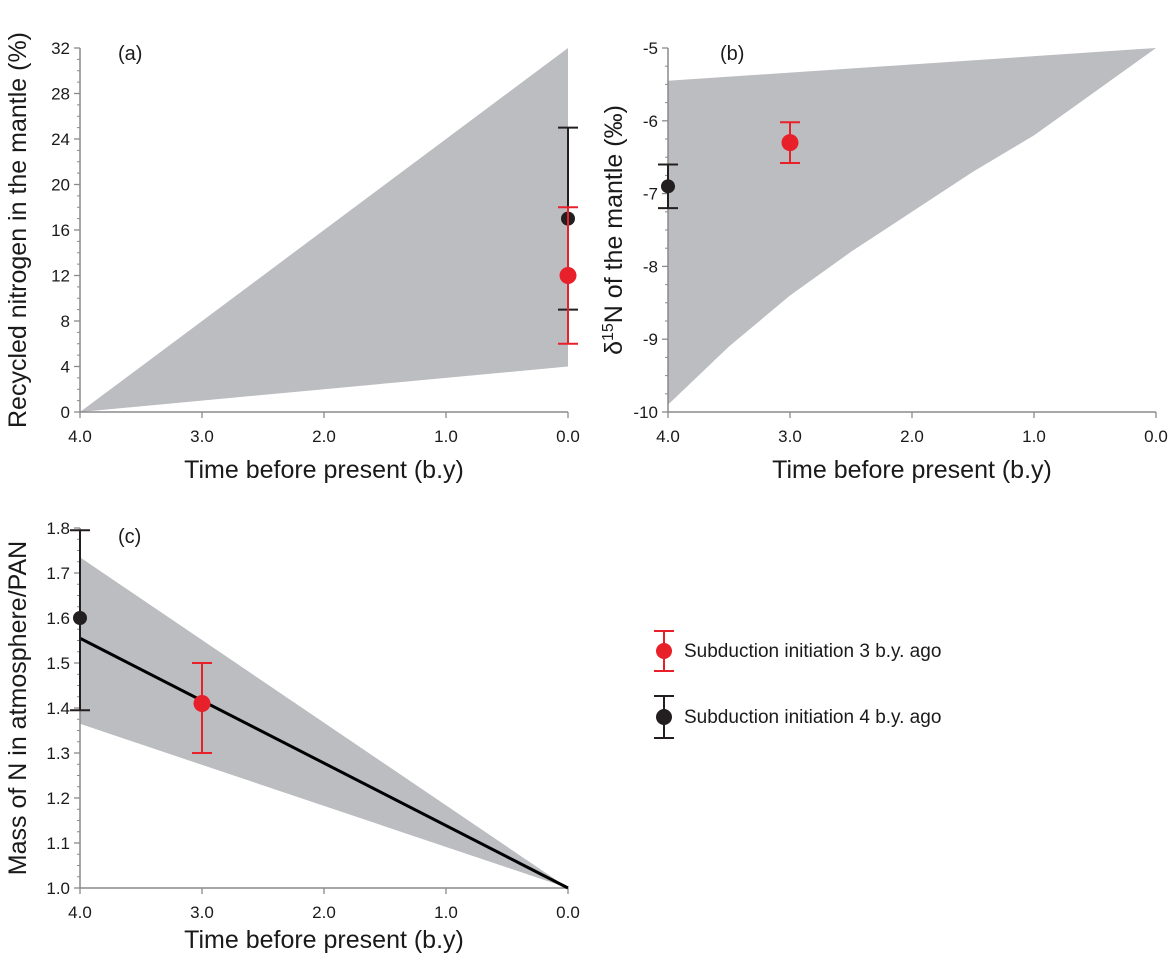  What do you see at coordinates (58, 753) in the screenshot?
I see `panel-c-y-tick-label: 1.3` at bounding box center [58, 753].